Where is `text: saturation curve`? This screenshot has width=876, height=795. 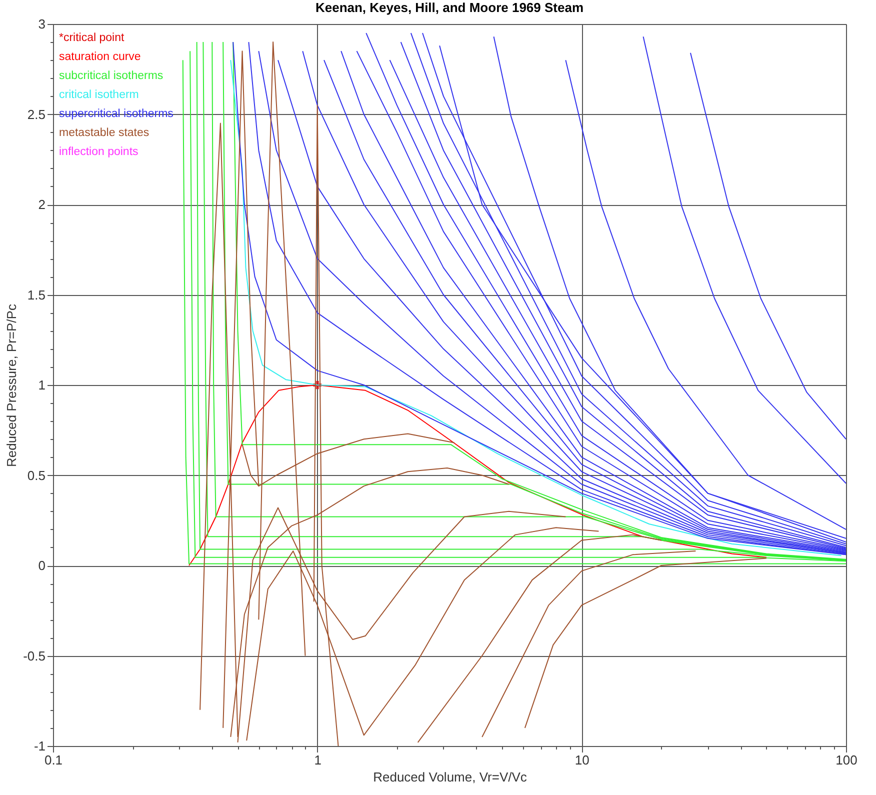
text: saturation curve is located at coordinates (100, 57).